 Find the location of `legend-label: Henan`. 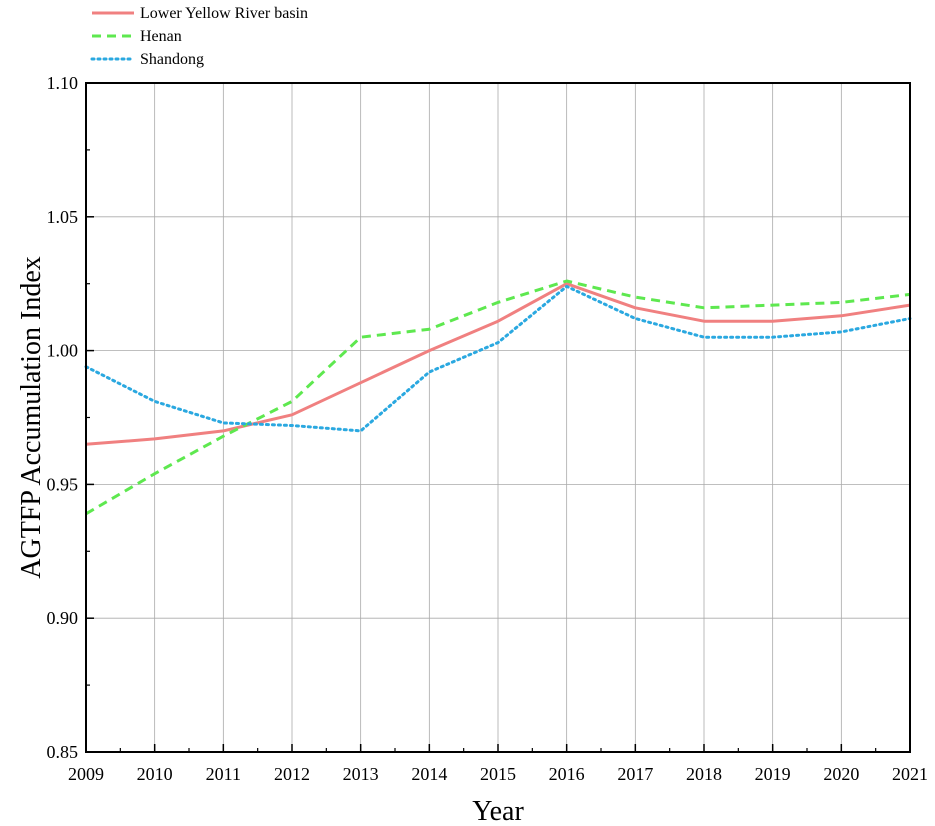

legend-label: Henan is located at coordinates (161, 36).